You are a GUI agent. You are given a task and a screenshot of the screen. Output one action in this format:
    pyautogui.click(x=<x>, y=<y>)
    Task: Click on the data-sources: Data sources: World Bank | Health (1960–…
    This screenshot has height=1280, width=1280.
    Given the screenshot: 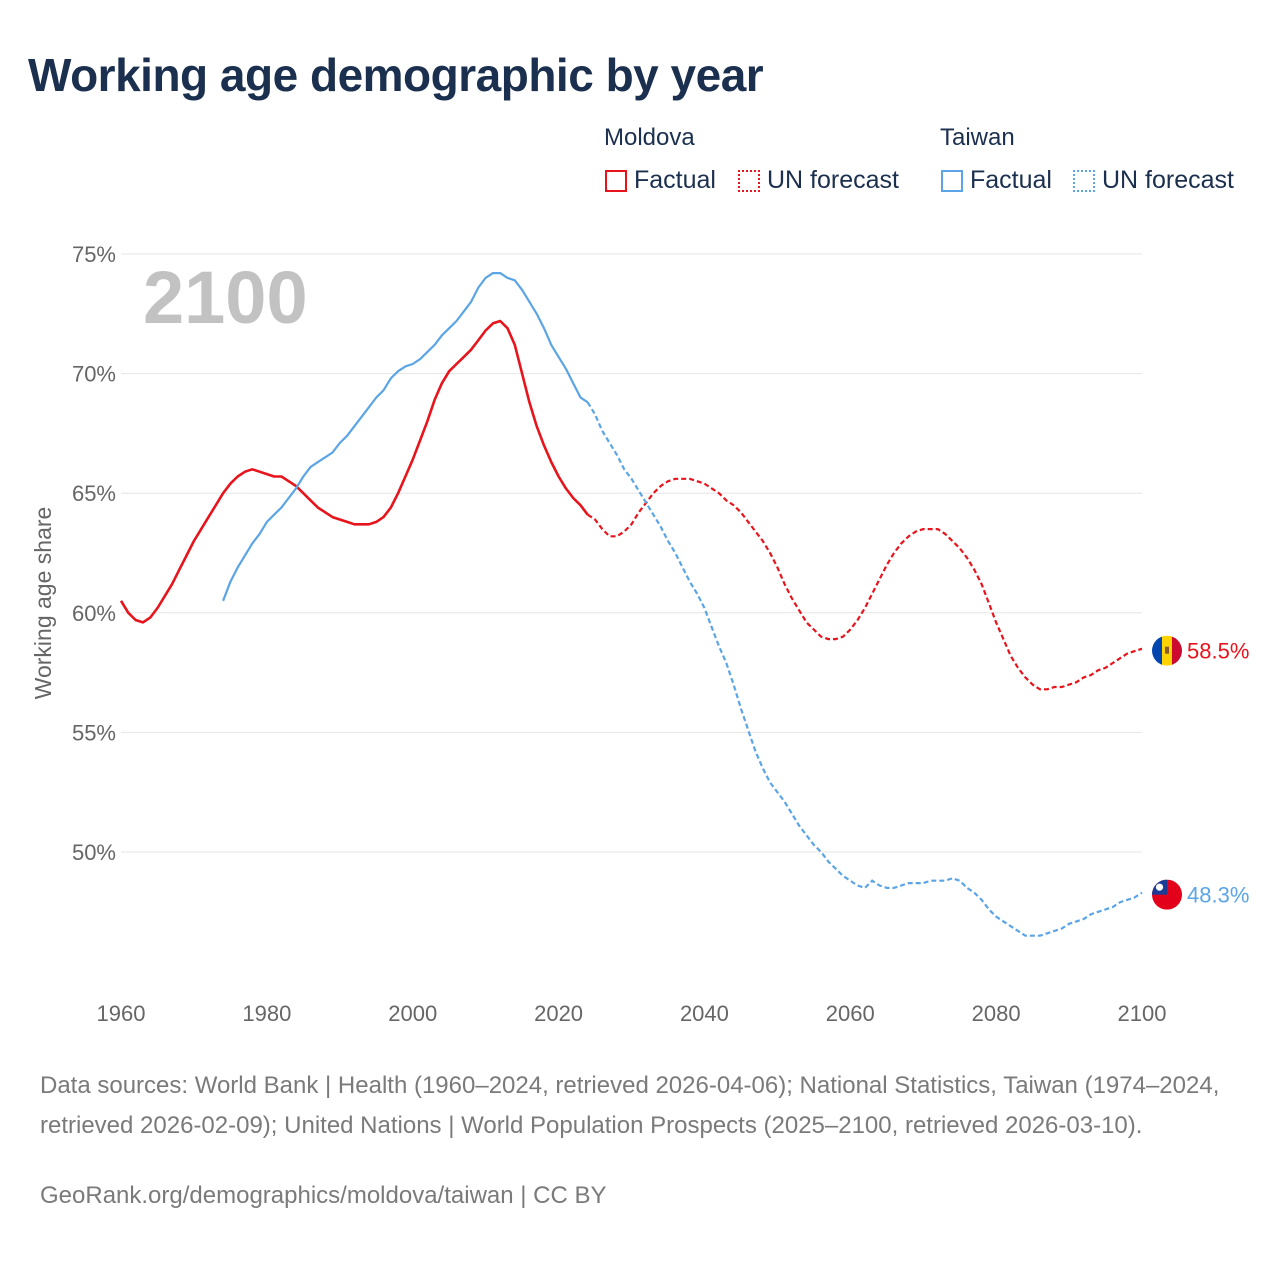 What is the action you would take?
    pyautogui.click(x=630, y=1105)
    